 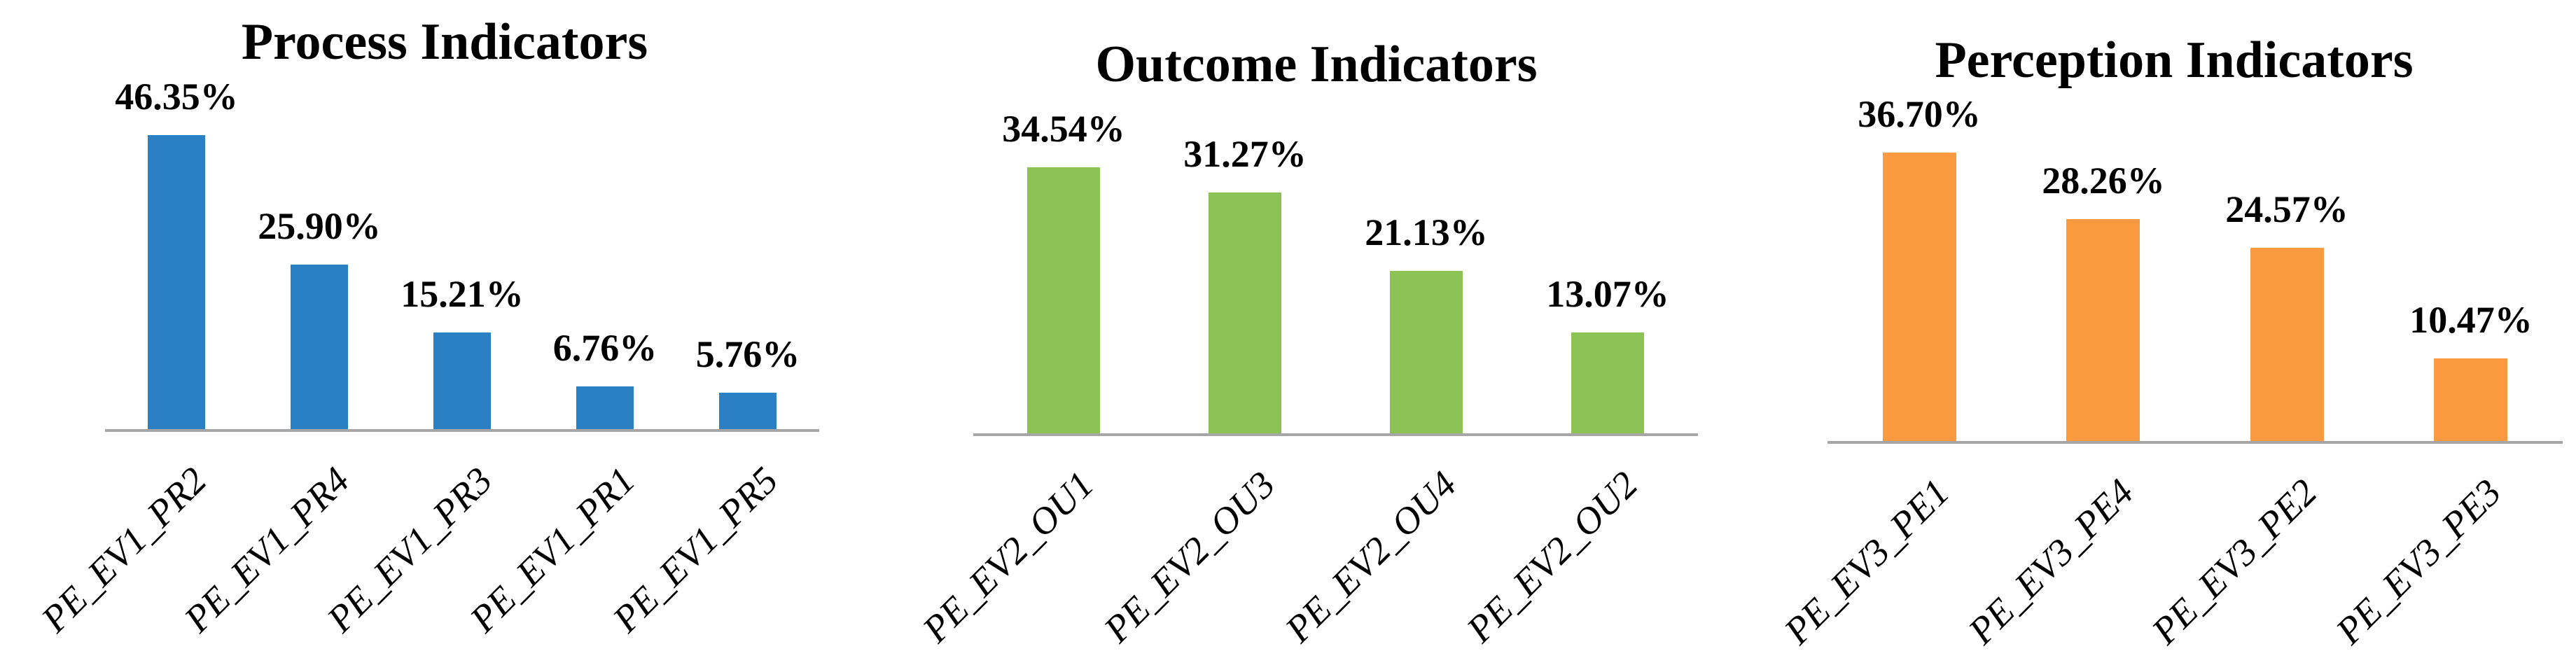 I want to click on bar-category-label-PE_EV1_PR2: PE_EV1_PR2, so click(x=124, y=549).